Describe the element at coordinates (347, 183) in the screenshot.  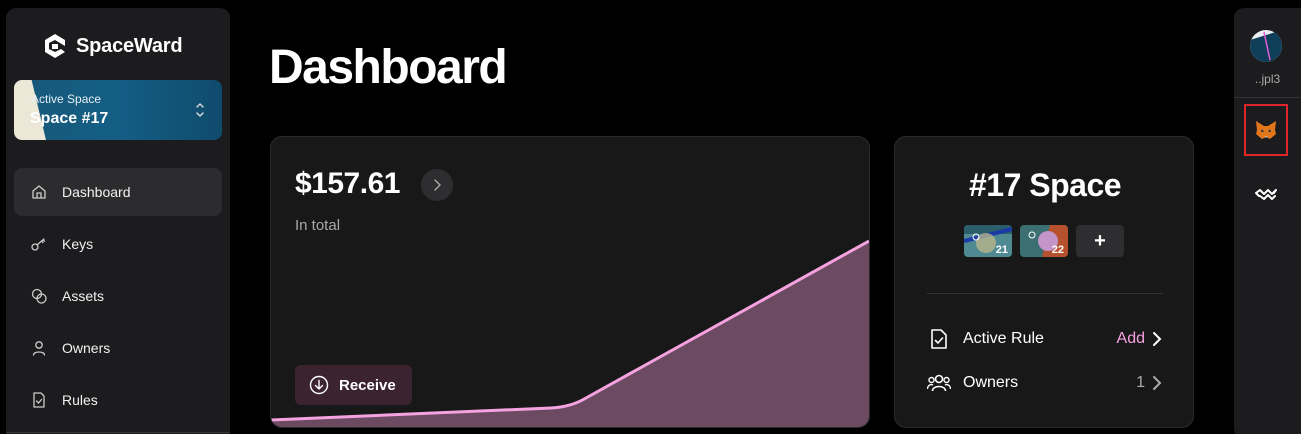
I see `balance-amount: $157.61` at that location.